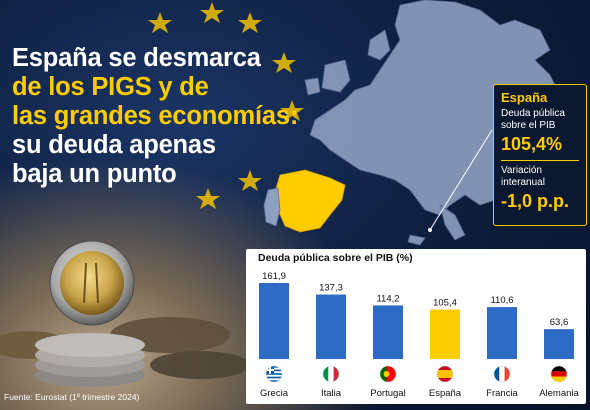  Describe the element at coordinates (502, 393) in the screenshot. I see `category-label-francia: Francia` at that location.